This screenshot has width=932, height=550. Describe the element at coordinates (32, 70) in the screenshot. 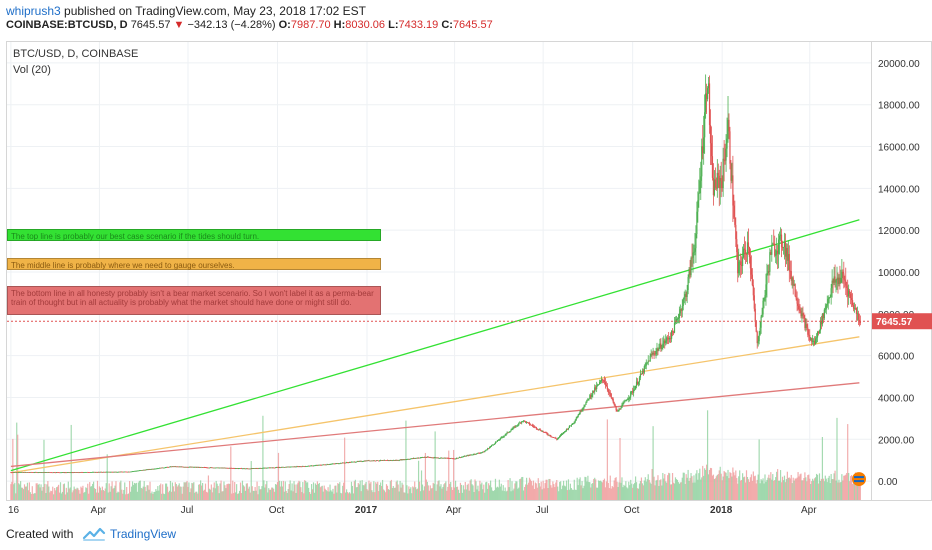

I see `volume-indicator-title: Vol (20)` at that location.